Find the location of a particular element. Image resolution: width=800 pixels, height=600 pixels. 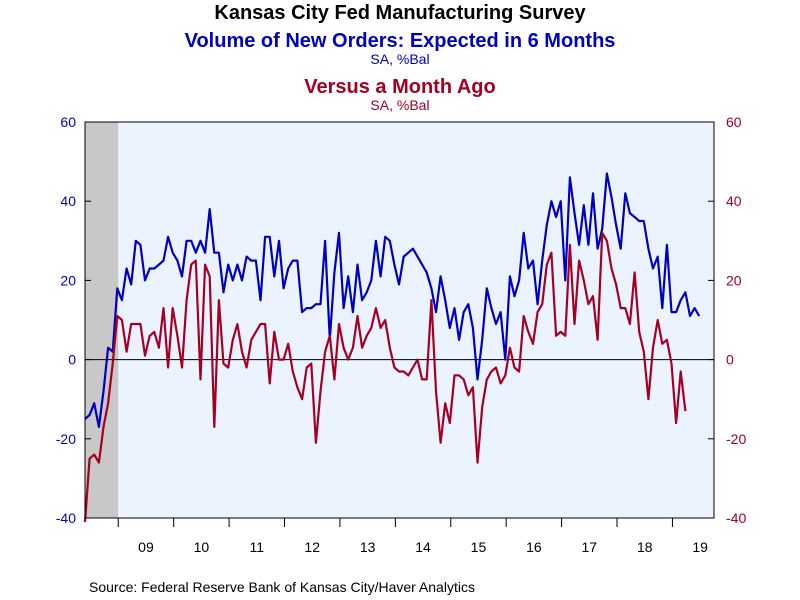

y-left-tick-label: 20 is located at coordinates (68, 280).